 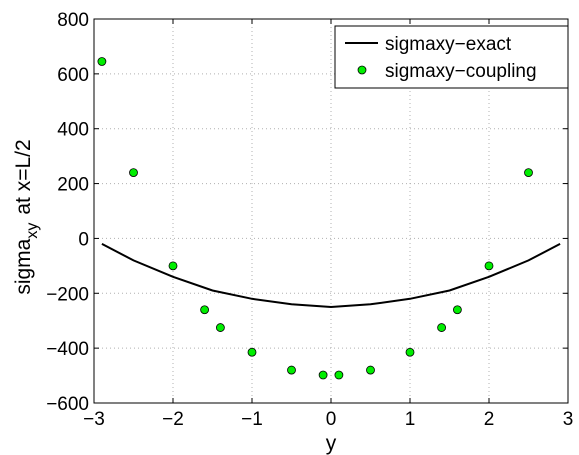 What do you see at coordinates (331, 419) in the screenshot?
I see `x-tick-label: 0` at bounding box center [331, 419].